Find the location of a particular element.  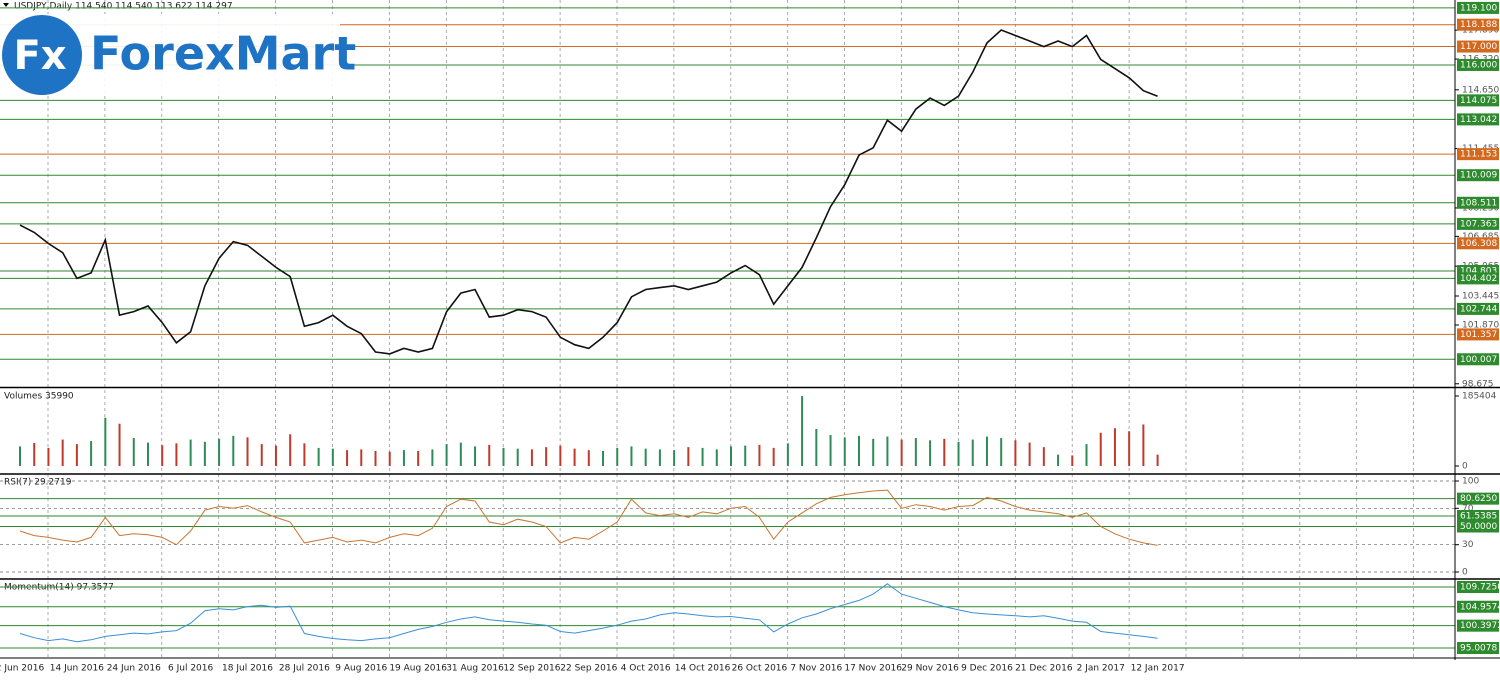

level-label: 118.188 is located at coordinates (1478, 25).